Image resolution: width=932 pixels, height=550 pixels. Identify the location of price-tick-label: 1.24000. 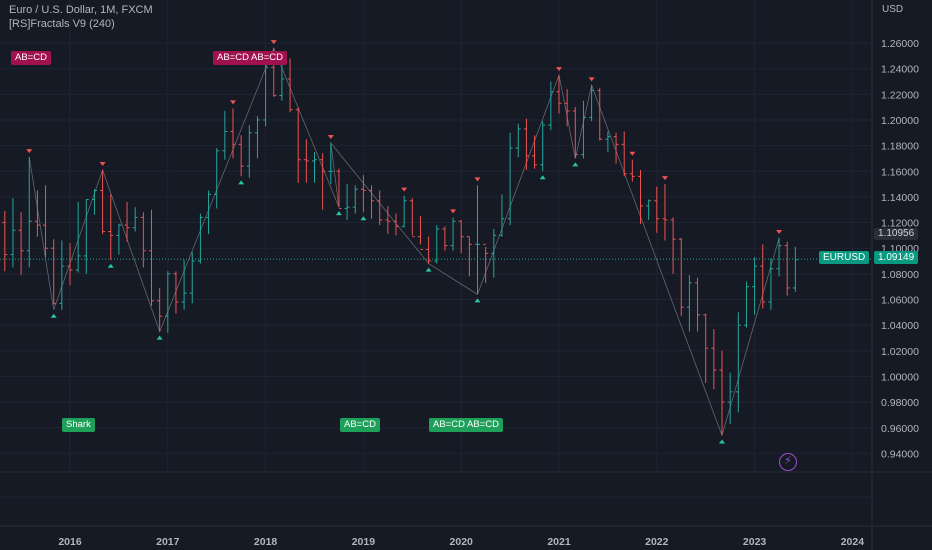
(900, 70).